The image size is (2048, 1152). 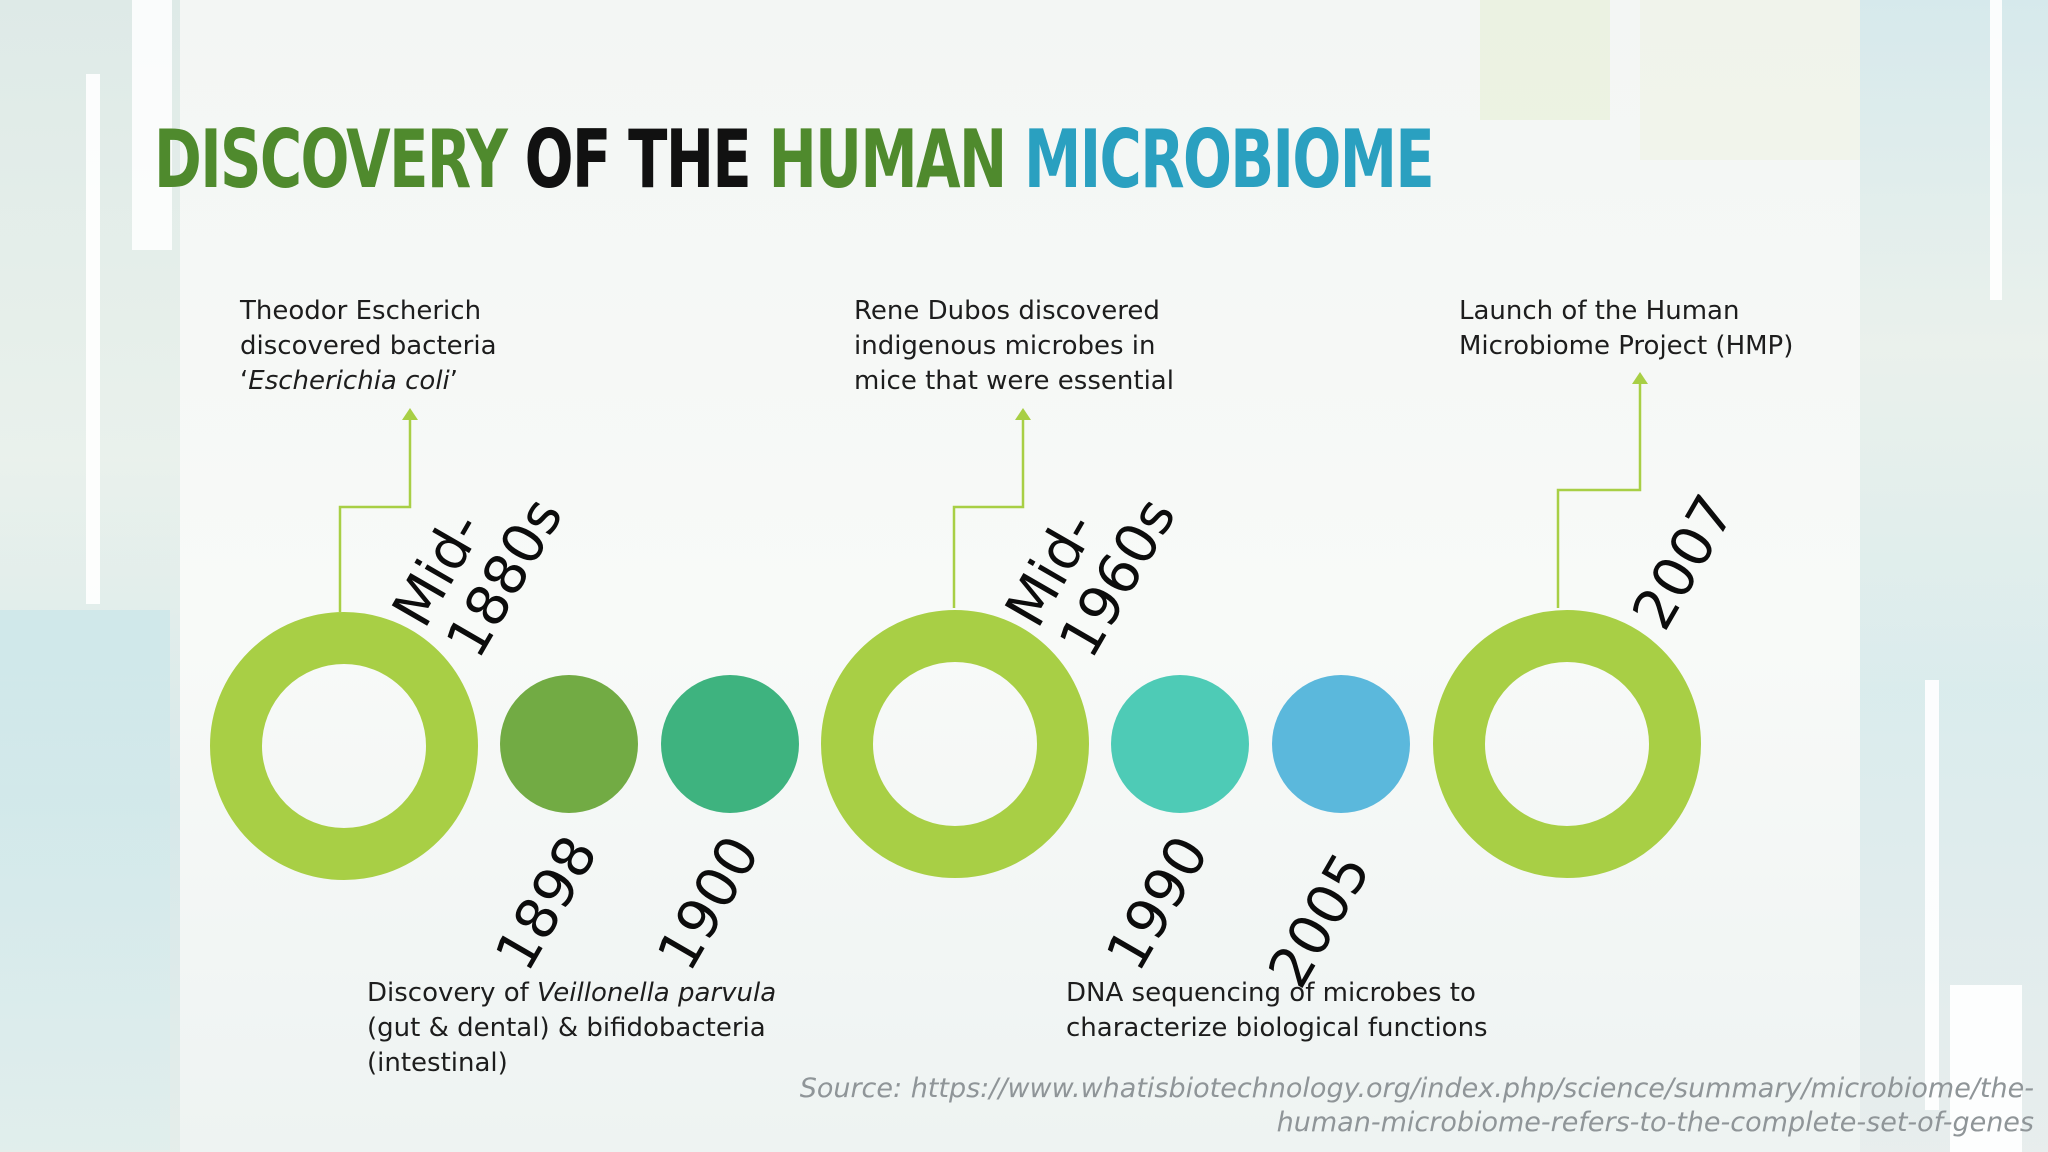 I want to click on desc-line: ‘Escherichia coli’, so click(x=368, y=381).